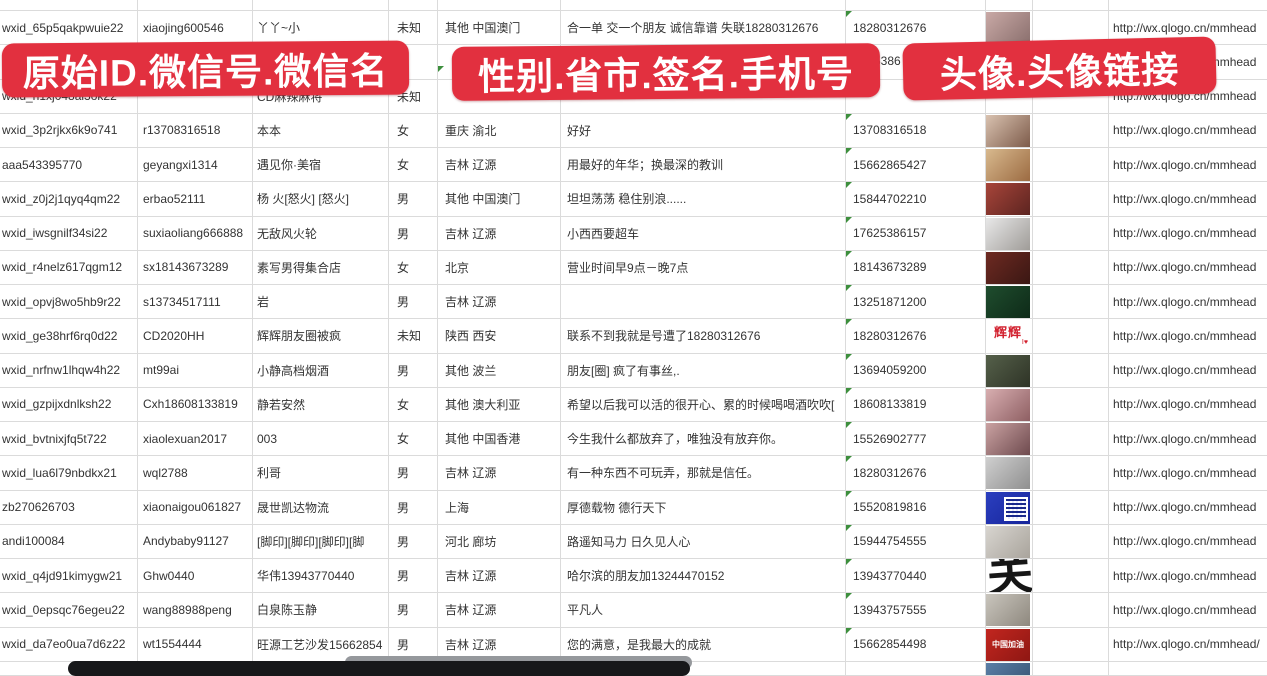 The image size is (1267, 676). What do you see at coordinates (195, 541) in the screenshot?
I see `cell-wechat-id: Andybaby91127` at bounding box center [195, 541].